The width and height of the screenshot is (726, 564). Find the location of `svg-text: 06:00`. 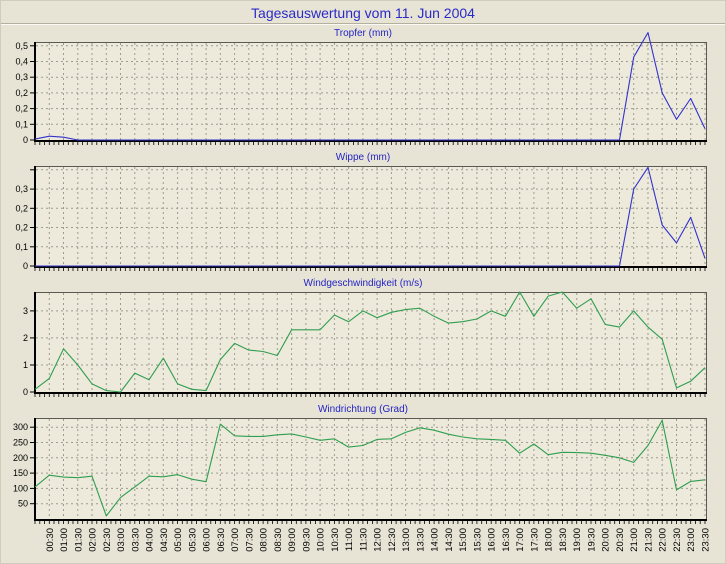

svg-text: 06:00 is located at coordinates (207, 540).